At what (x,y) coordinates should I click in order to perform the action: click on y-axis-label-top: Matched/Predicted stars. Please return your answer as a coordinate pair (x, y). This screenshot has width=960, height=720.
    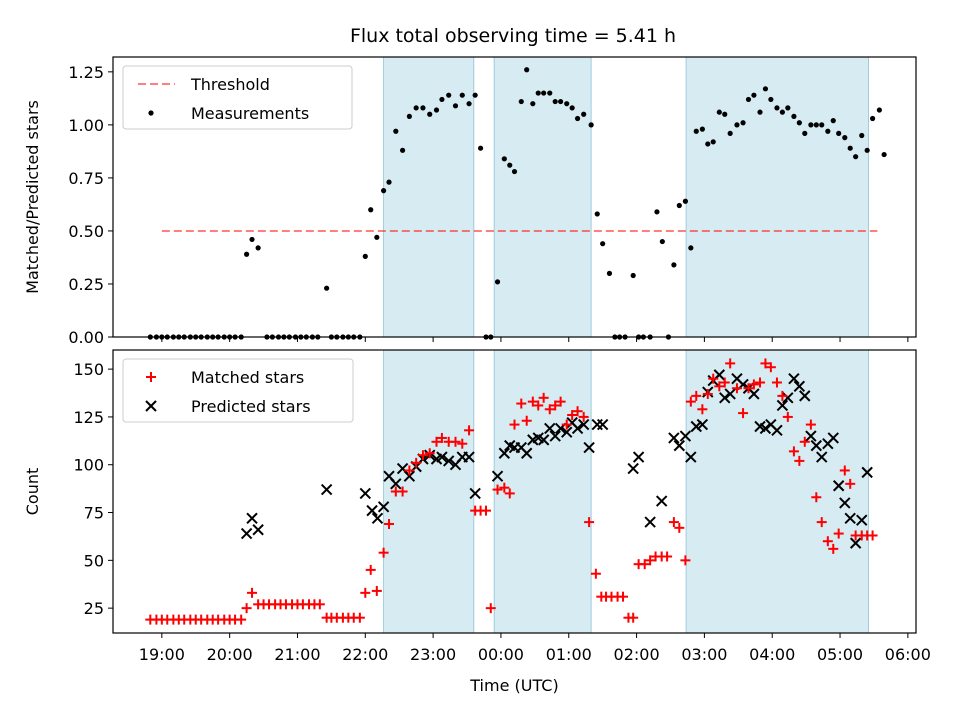
    Looking at the image, I should click on (32, 197).